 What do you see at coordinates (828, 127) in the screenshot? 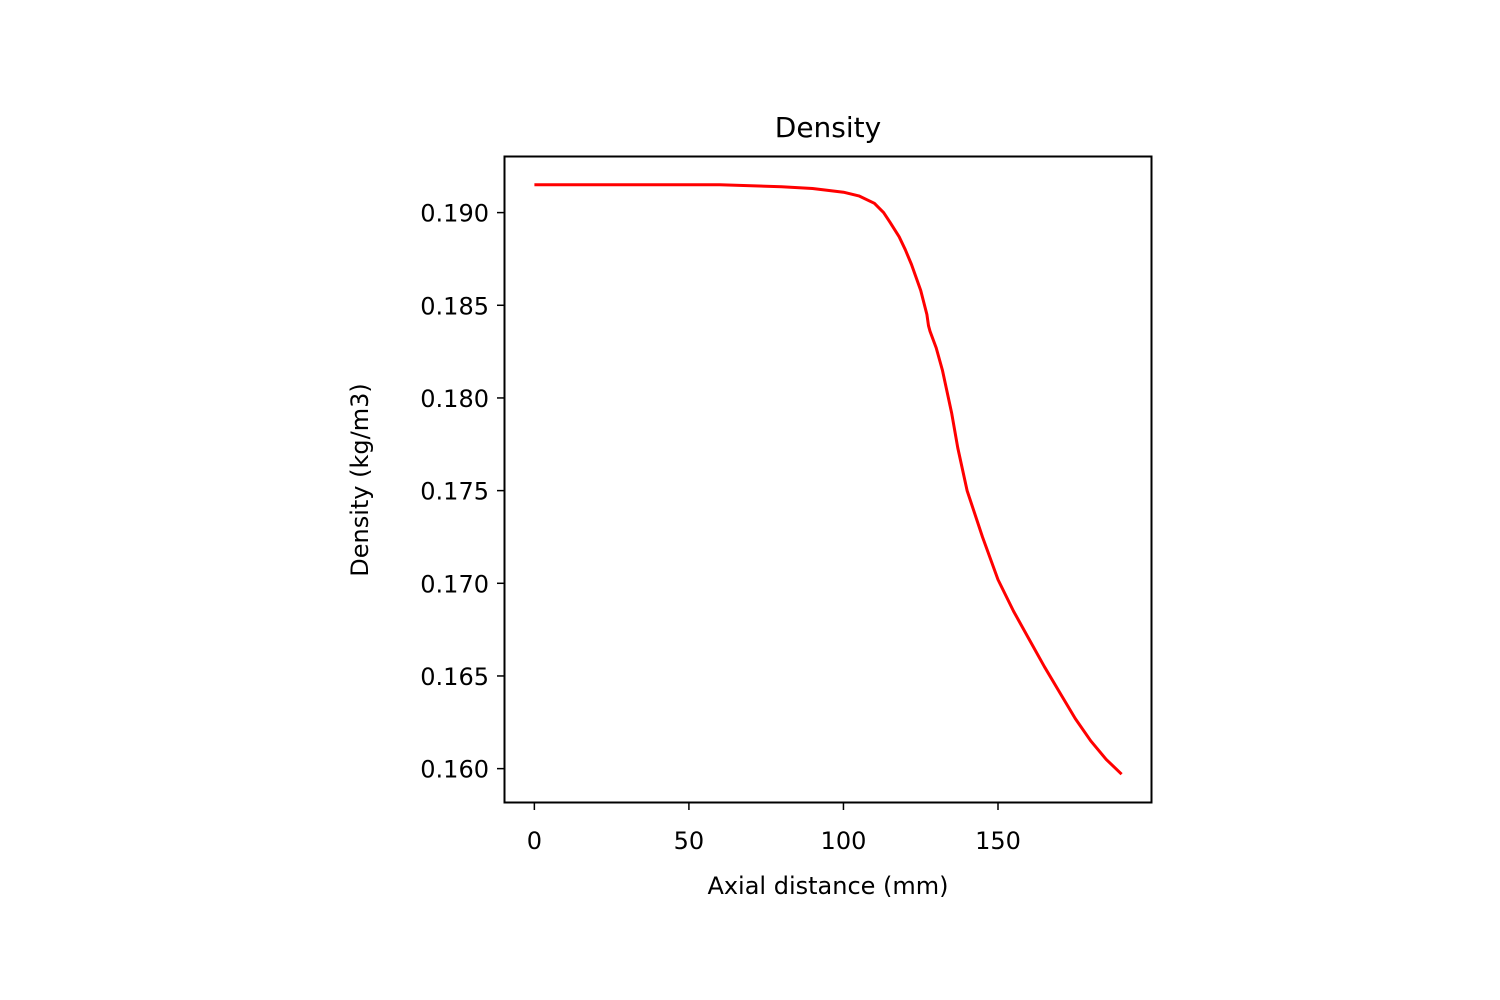
I see `chart-title: Density` at bounding box center [828, 127].